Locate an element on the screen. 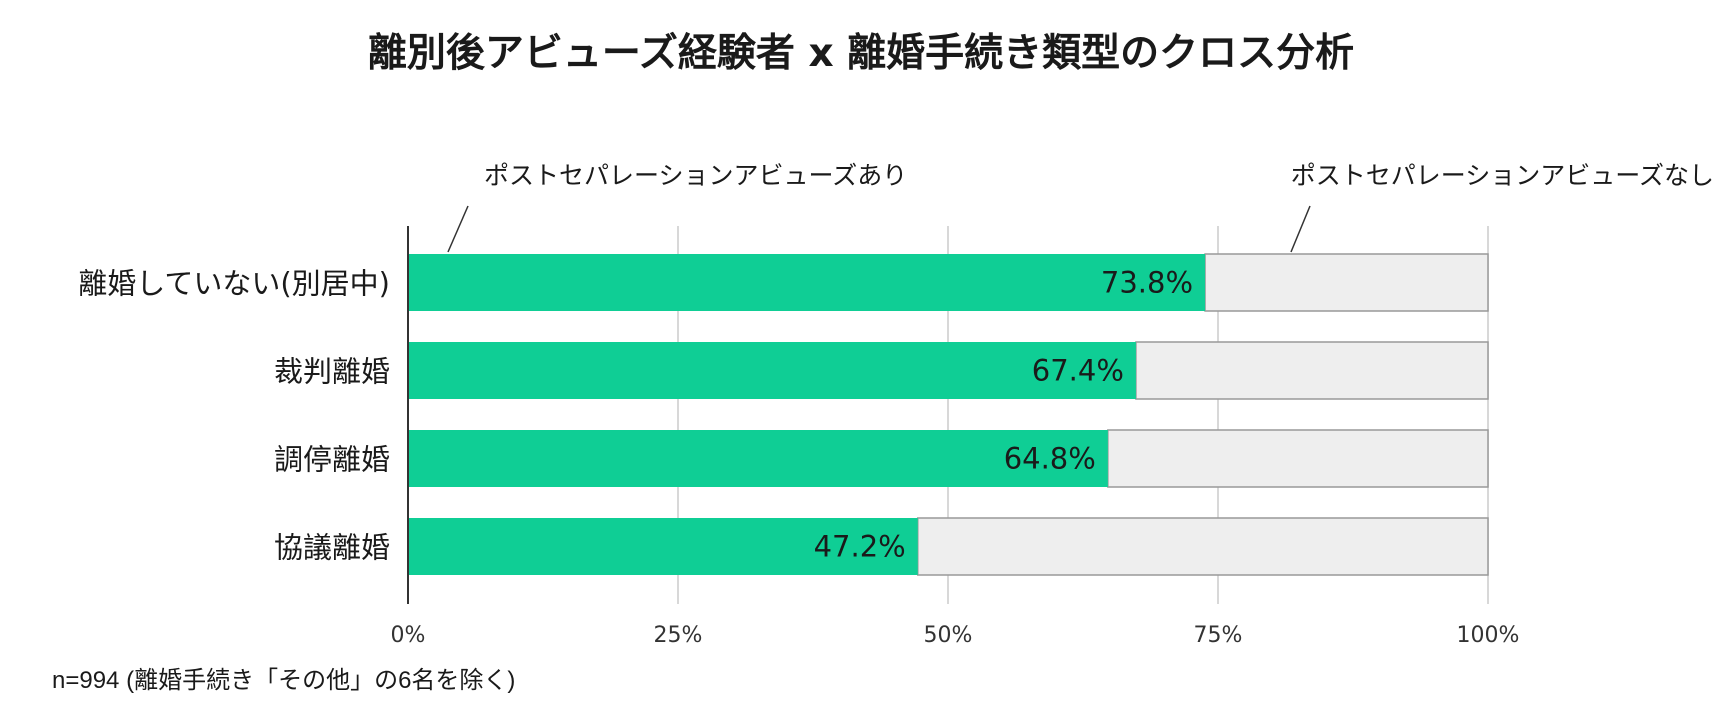  x-tick-label: 100% is located at coordinates (1488, 635).